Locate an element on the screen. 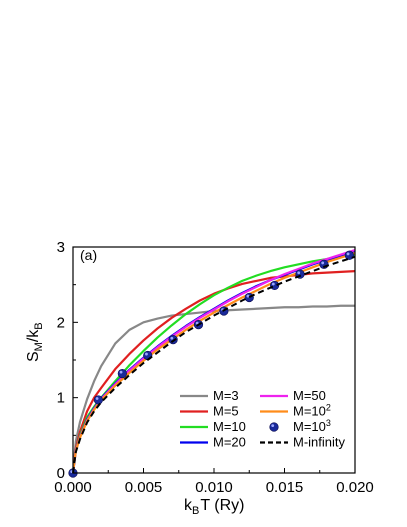 The image size is (407, 527). legend-entry: M-infinity is located at coordinates (303, 442).